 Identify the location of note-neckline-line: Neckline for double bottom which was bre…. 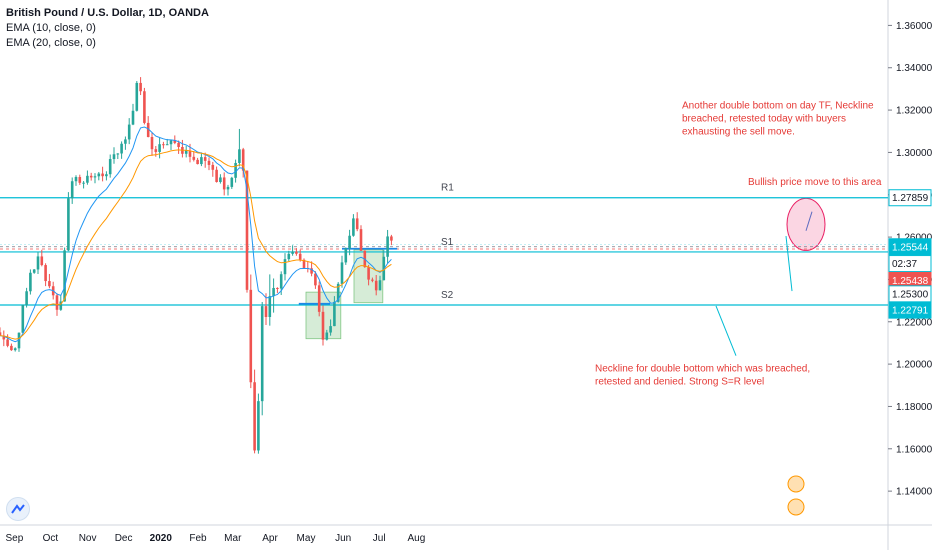
(702, 369).